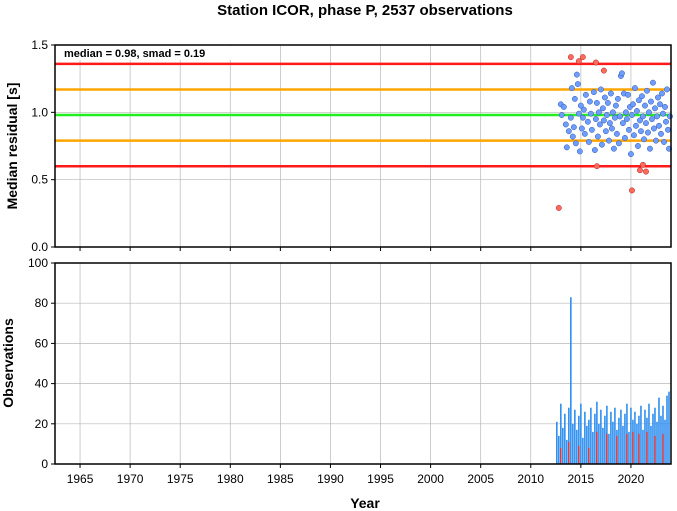 The width and height of the screenshot is (677, 511). Describe the element at coordinates (631, 479) in the screenshot. I see `x-tick-label: 2020` at that location.